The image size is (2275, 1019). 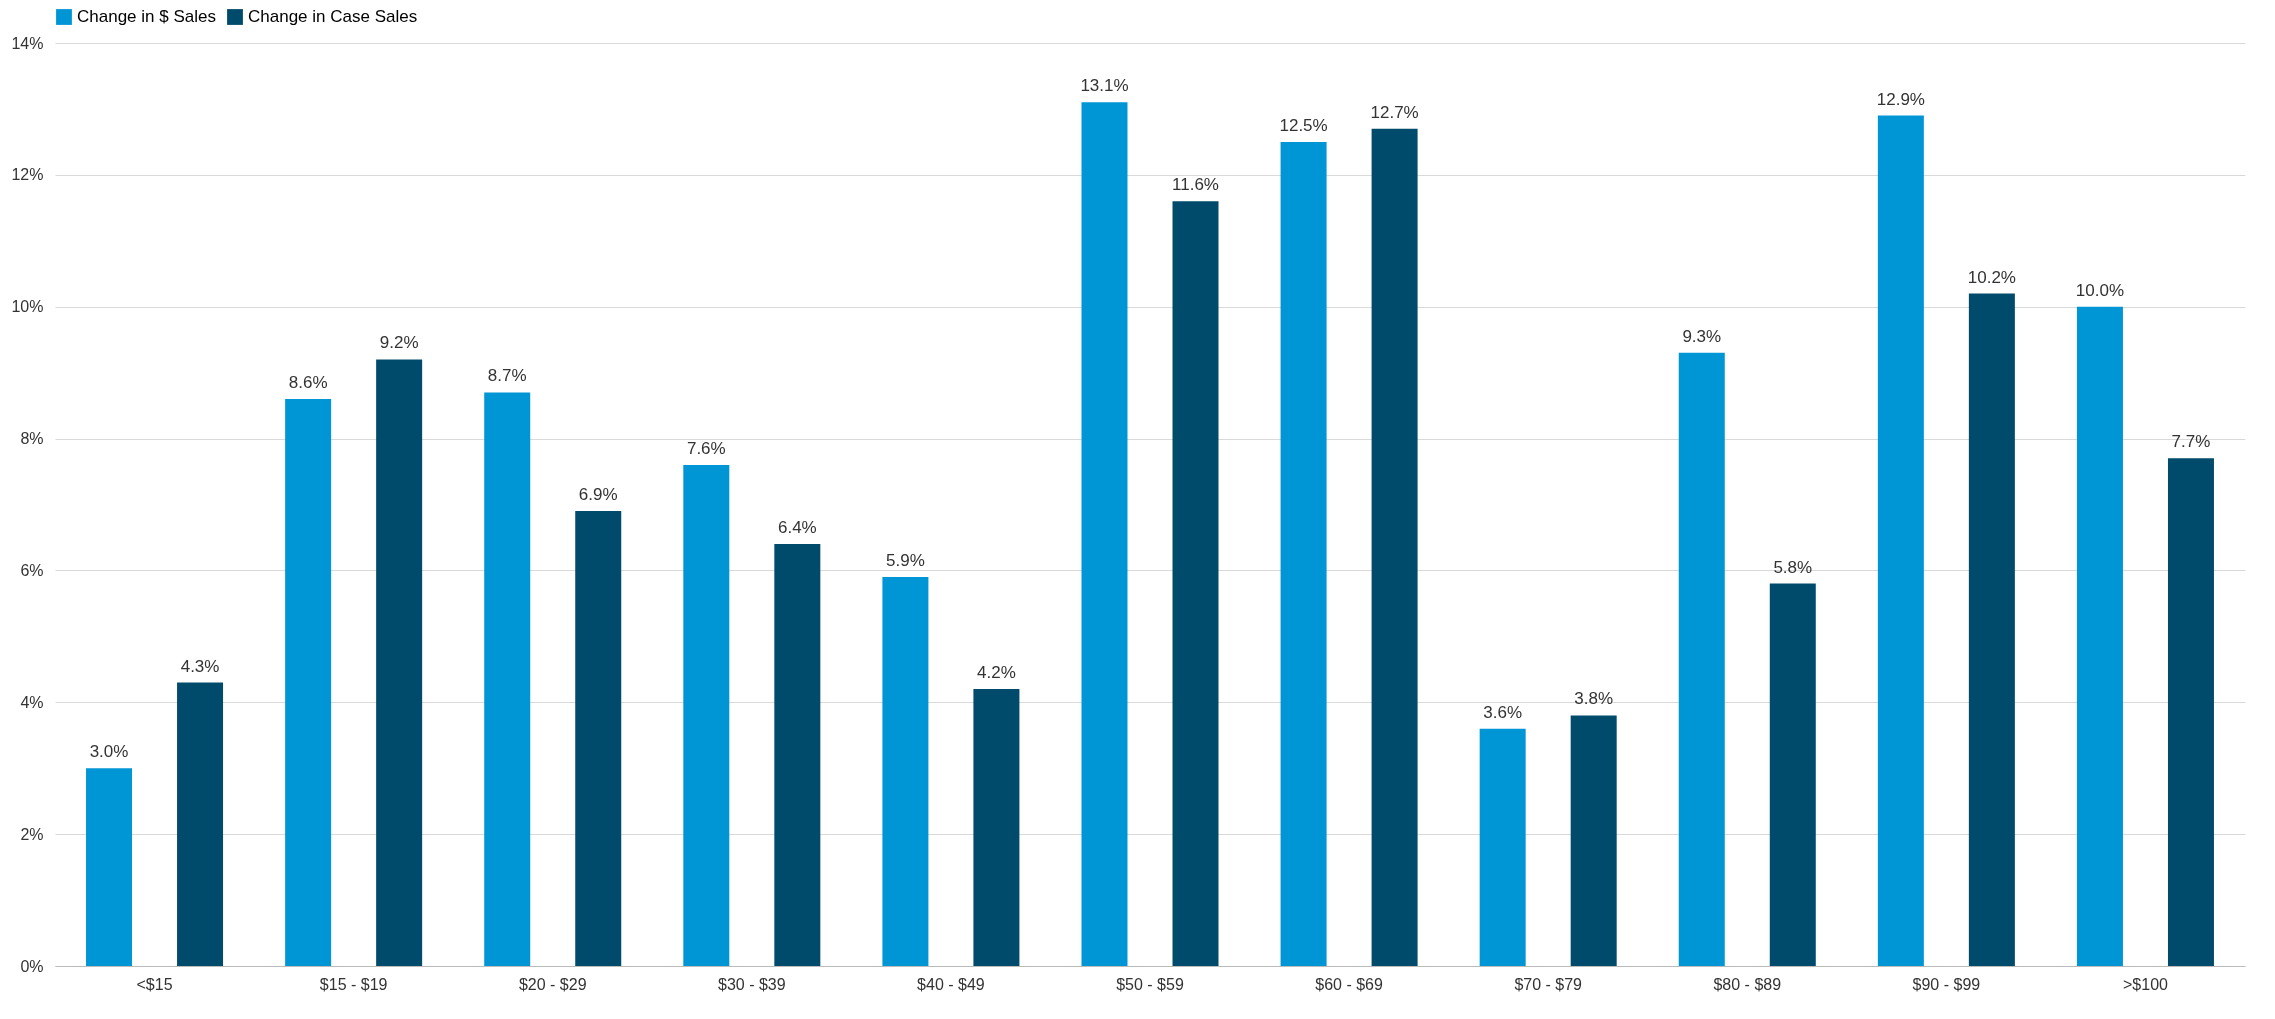 What do you see at coordinates (2145, 984) in the screenshot?
I see `x-tick-label: >$100` at bounding box center [2145, 984].